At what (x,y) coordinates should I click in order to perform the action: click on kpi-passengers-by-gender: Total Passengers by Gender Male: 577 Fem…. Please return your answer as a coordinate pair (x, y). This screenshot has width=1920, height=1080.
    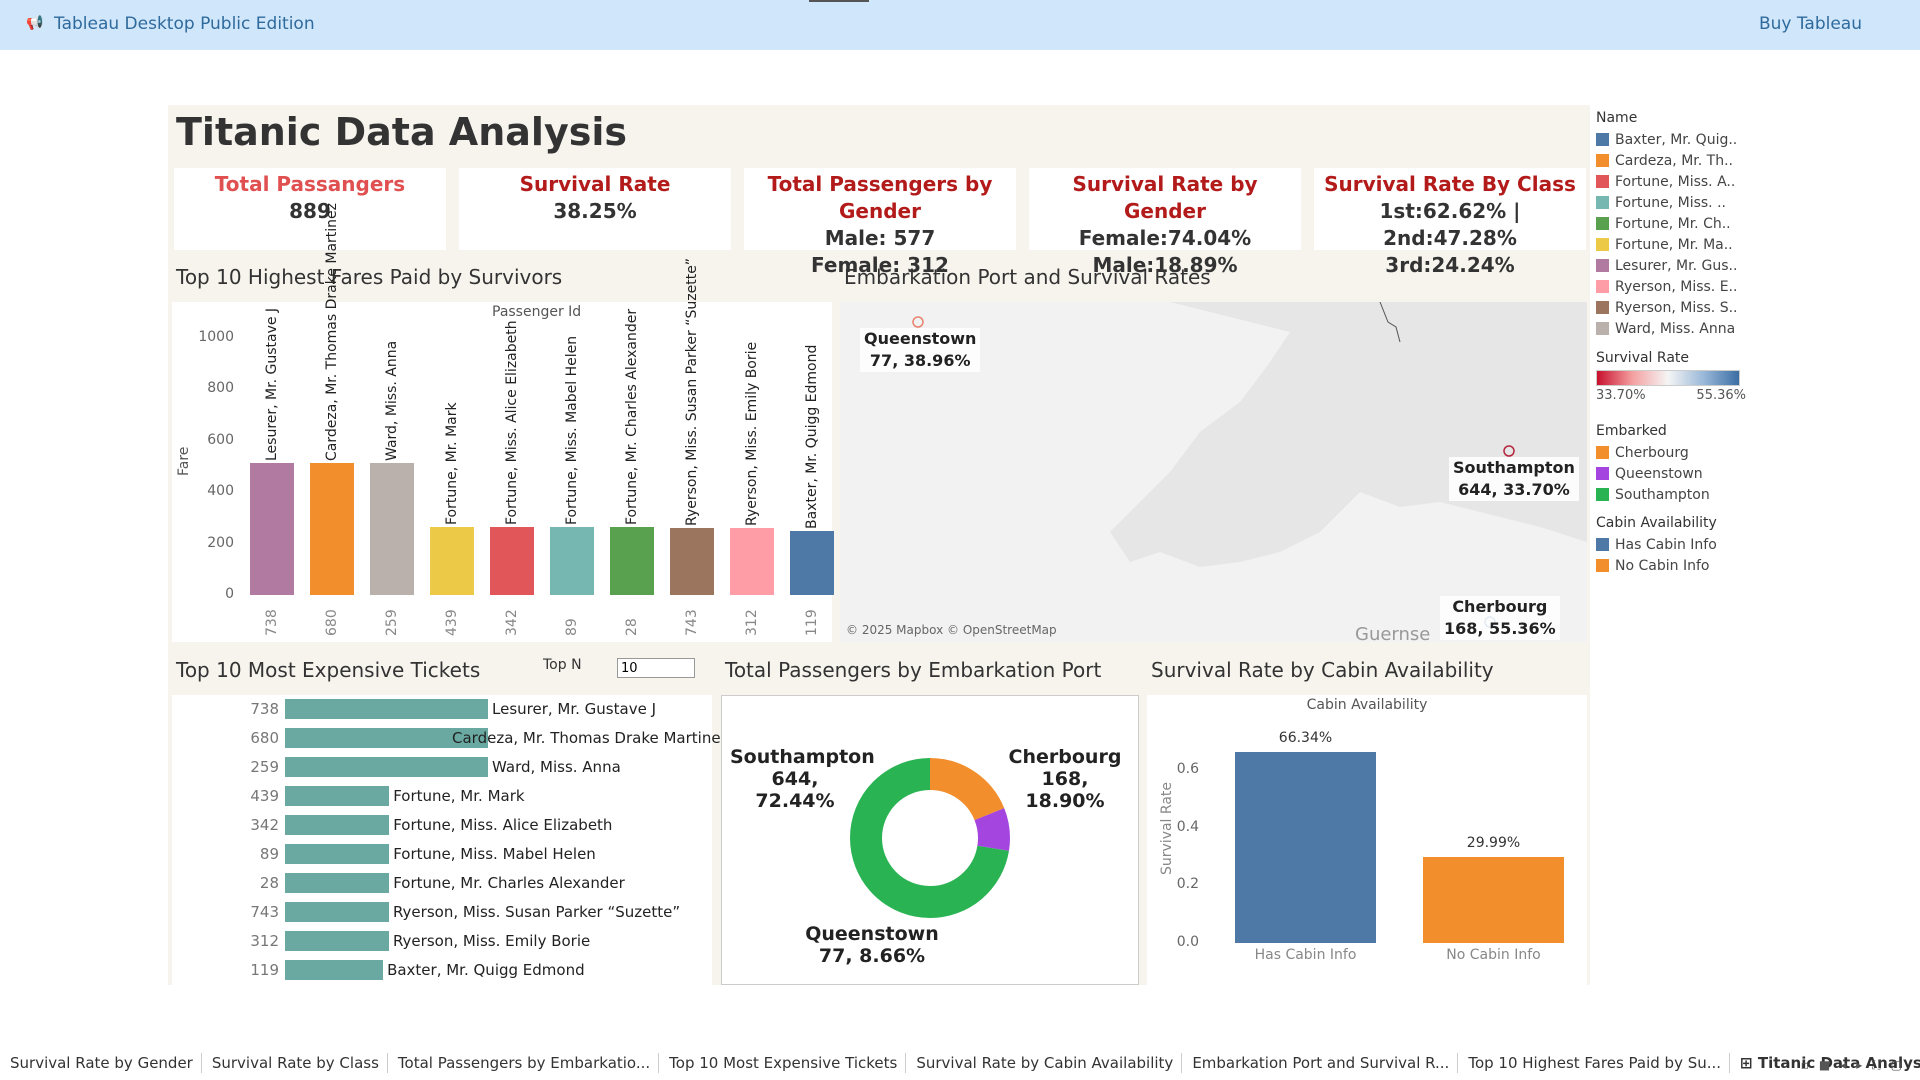
    Looking at the image, I should click on (880, 222).